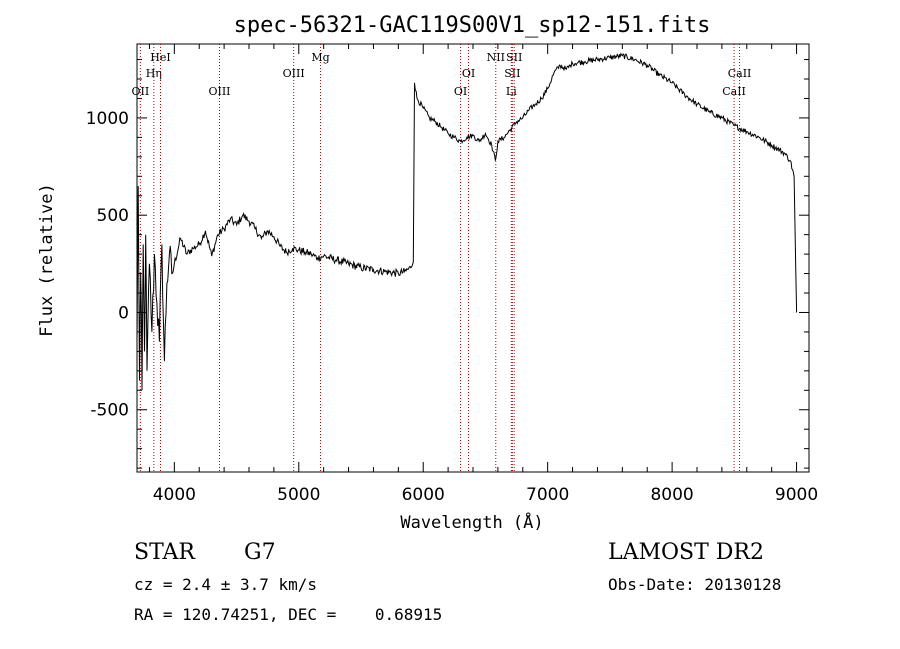 Image resolution: width=900 pixels, height=649 pixels. I want to click on y-tick-label: 500, so click(113, 216).